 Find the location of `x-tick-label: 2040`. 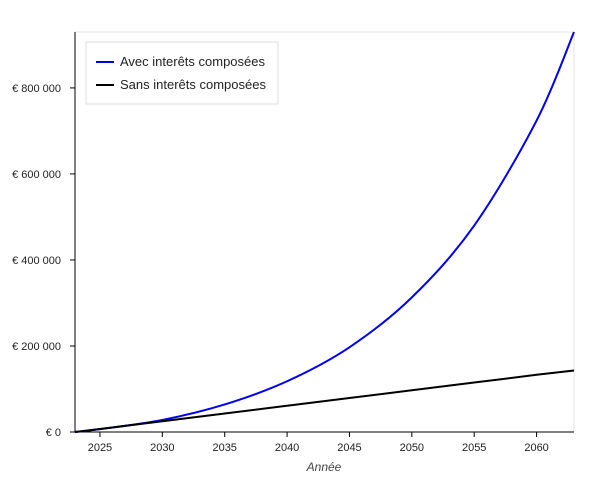

x-tick-label: 2040 is located at coordinates (287, 448).